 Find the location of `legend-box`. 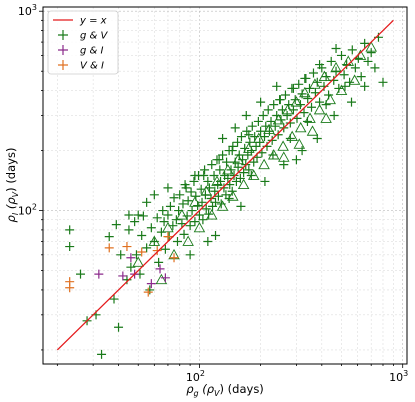

legend-box is located at coordinates (83, 42).